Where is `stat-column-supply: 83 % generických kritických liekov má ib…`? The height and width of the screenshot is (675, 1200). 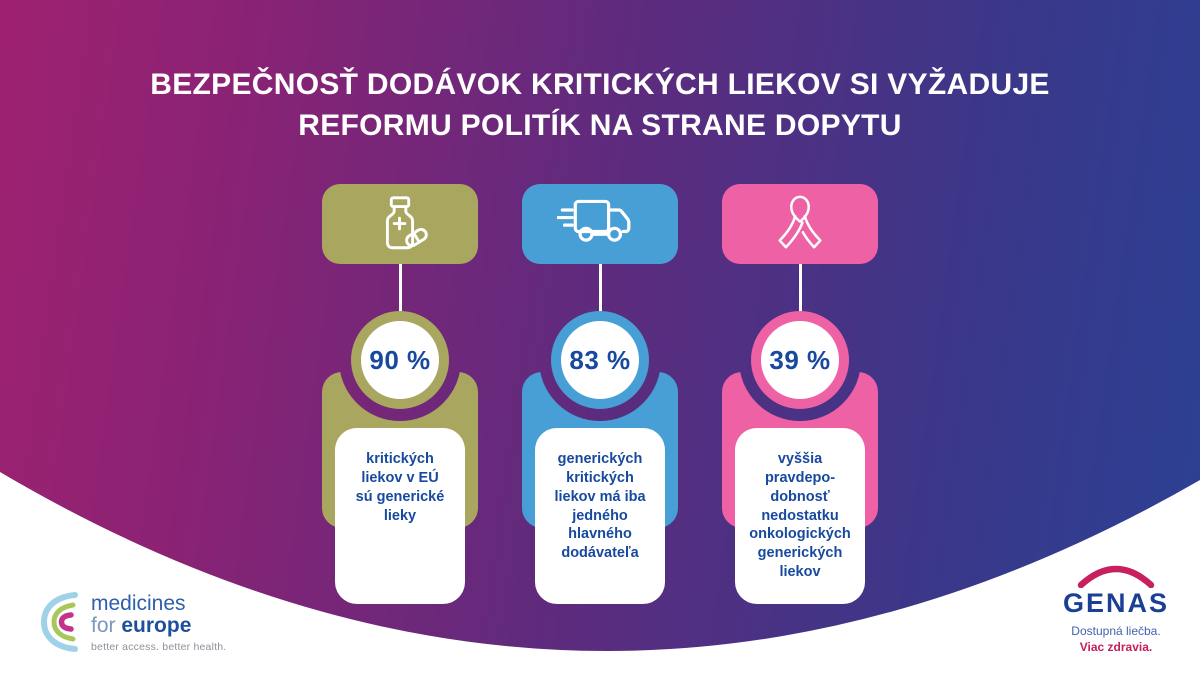
stat-column-supply: 83 % generických kritických liekov má ib… is located at coordinates (600, 399).